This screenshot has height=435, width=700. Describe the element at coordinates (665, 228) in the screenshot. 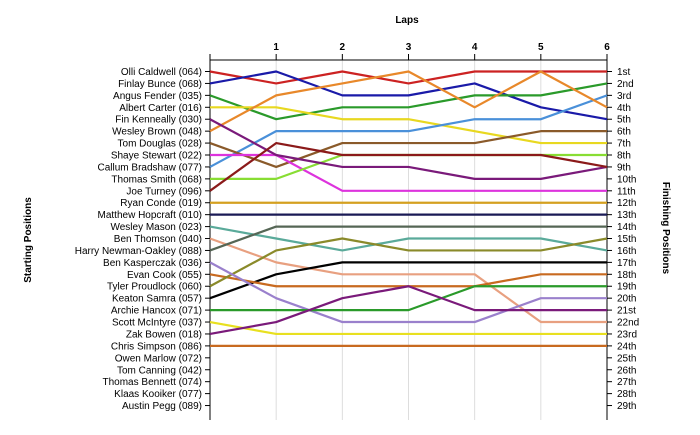

I see `chart-y2label: Finishing Positions` at that location.